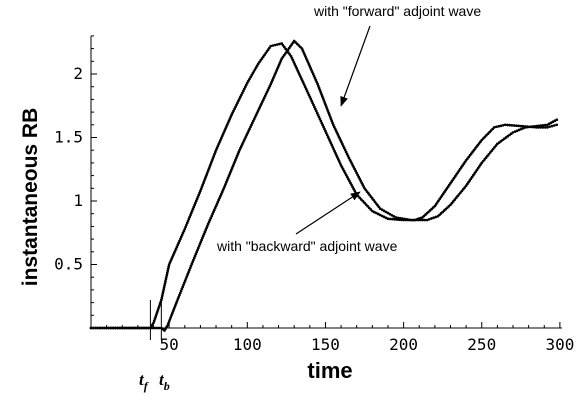 The image size is (577, 400). Describe the element at coordinates (328, 213) in the screenshot. I see `arrow-backward` at that location.